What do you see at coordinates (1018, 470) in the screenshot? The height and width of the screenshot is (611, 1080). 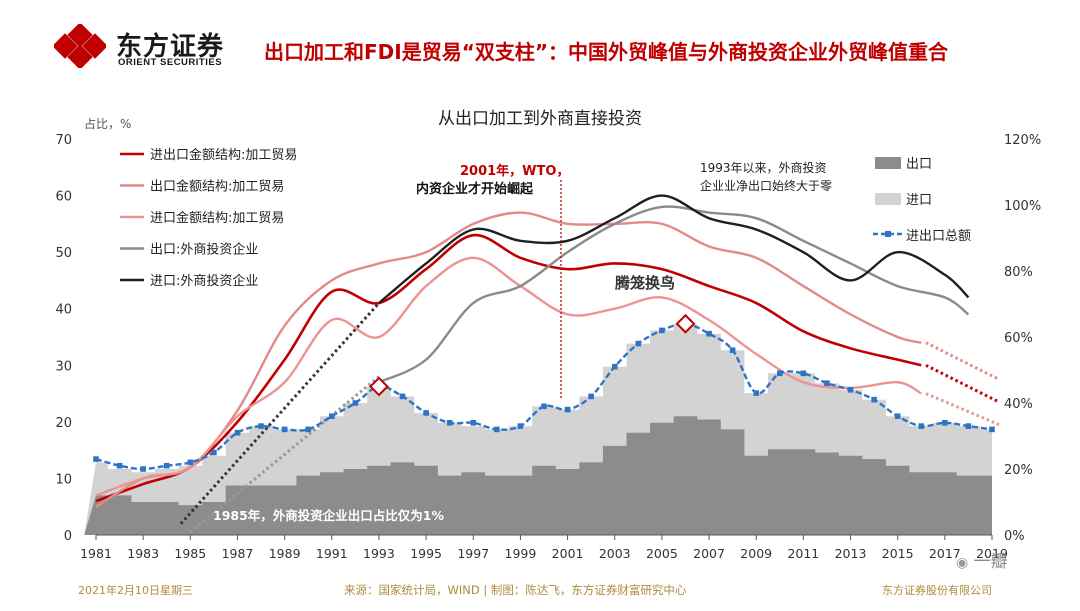 I see `y-tick-right: 20%` at bounding box center [1018, 470].